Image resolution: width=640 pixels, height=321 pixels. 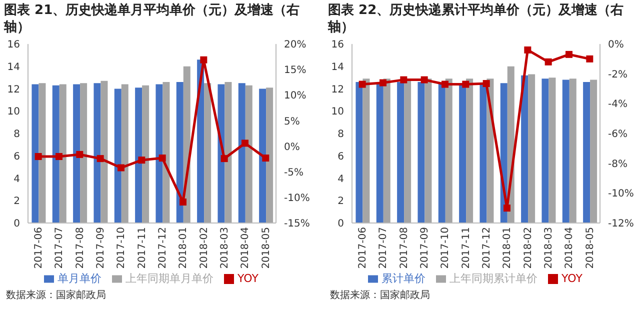 What do you see at coordinates (618, 74) in the screenshot?
I see `y2-tick-label: -2%` at bounding box center [618, 74].